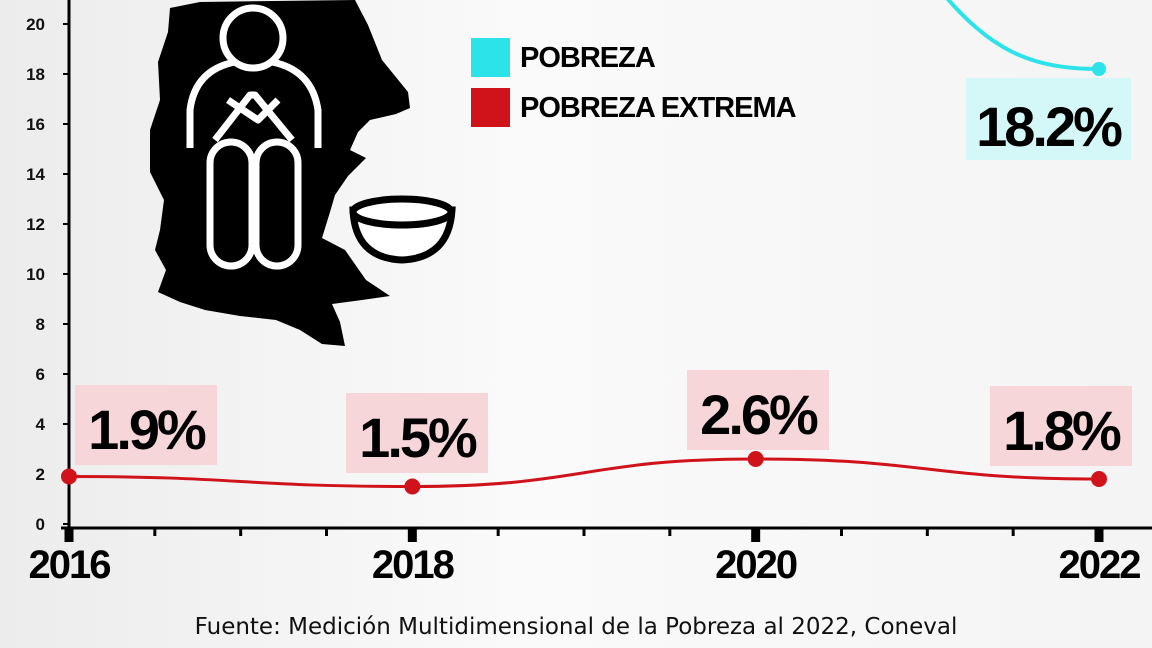 The width and height of the screenshot is (1152, 648). I want to click on legend-label-pobreza-extrema: POBREZA EXTREMA, so click(658, 108).